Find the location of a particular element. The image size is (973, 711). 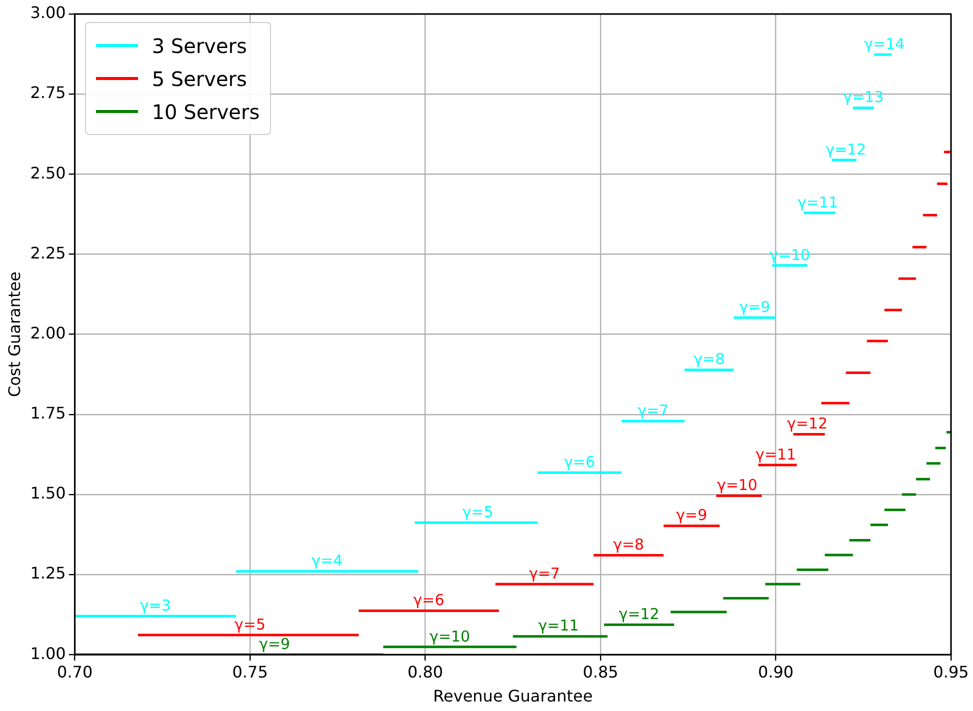

legend-label: 10 Servers is located at coordinates (206, 112).